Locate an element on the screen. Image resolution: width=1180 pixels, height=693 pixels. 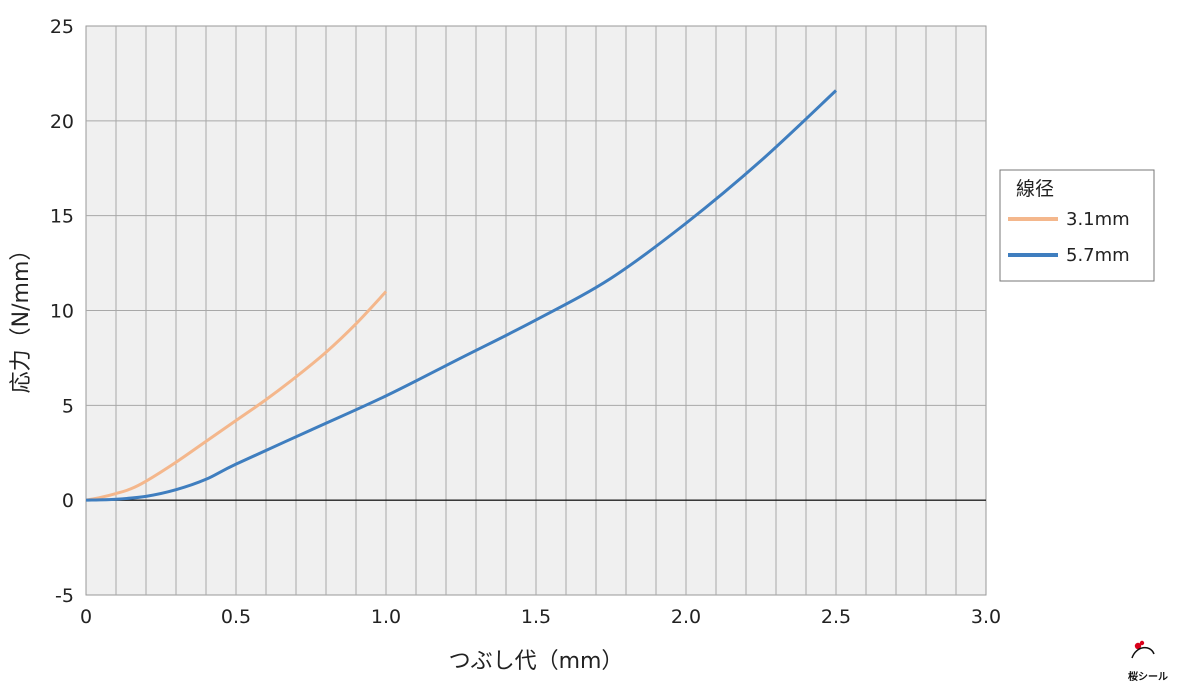
logo-text: 桜シール is located at coordinates (1148, 676).